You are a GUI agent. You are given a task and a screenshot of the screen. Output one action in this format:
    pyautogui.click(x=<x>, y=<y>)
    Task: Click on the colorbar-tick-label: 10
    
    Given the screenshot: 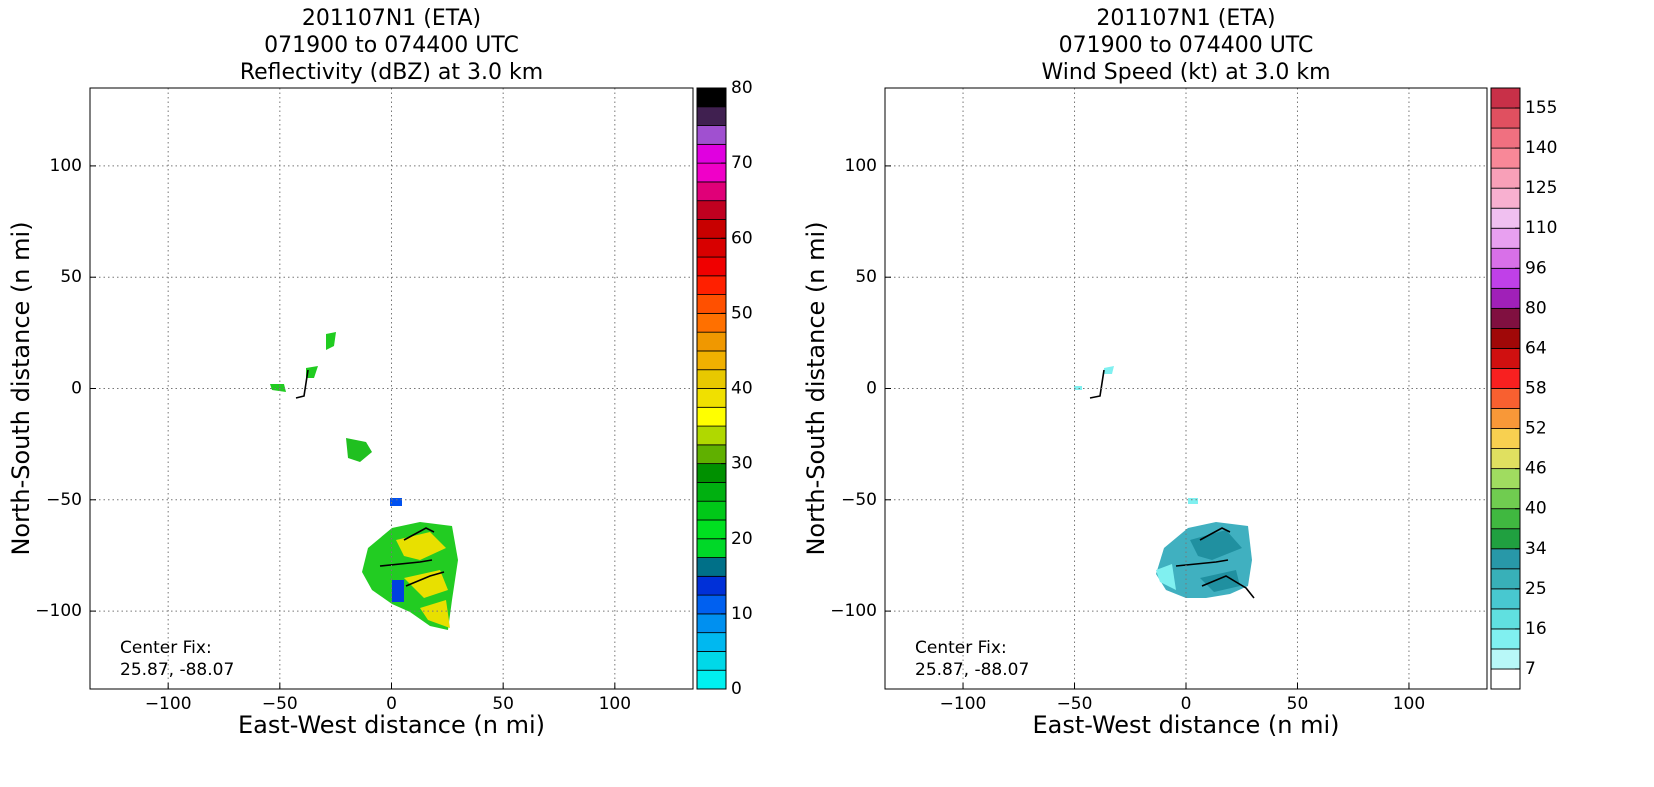 What is the action you would take?
    pyautogui.click(x=742, y=614)
    